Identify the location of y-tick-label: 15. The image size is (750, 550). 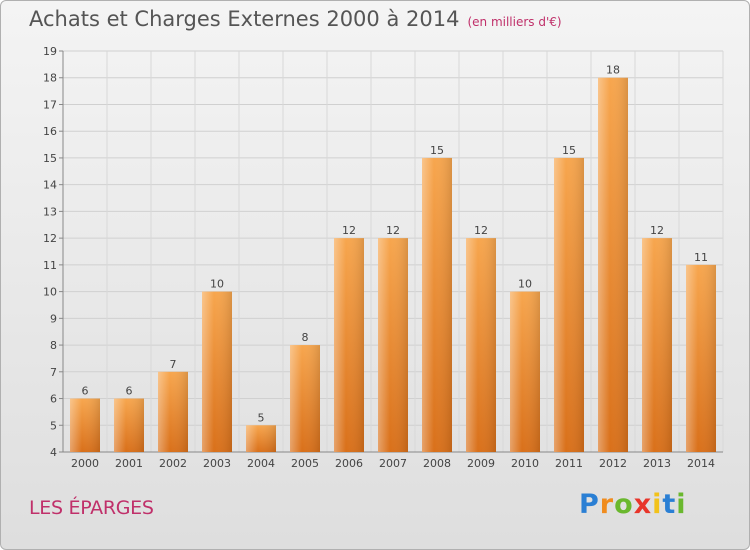
(50, 158).